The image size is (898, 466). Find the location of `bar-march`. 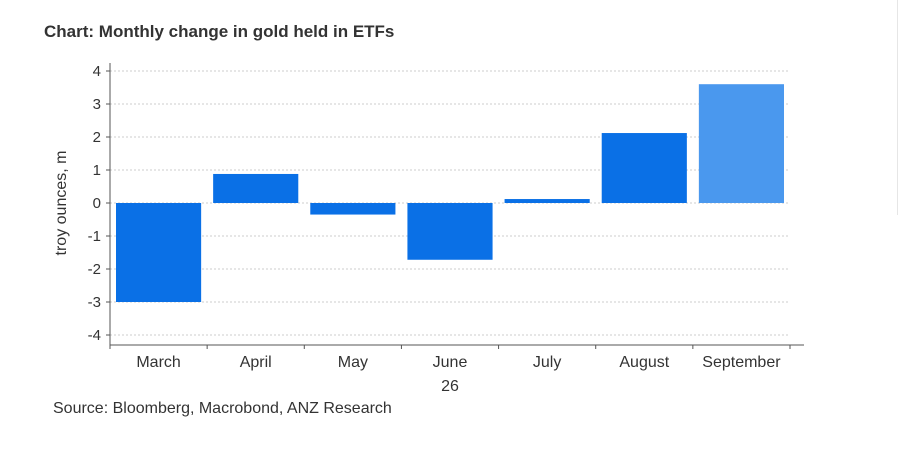

bar-march is located at coordinates (159, 252).